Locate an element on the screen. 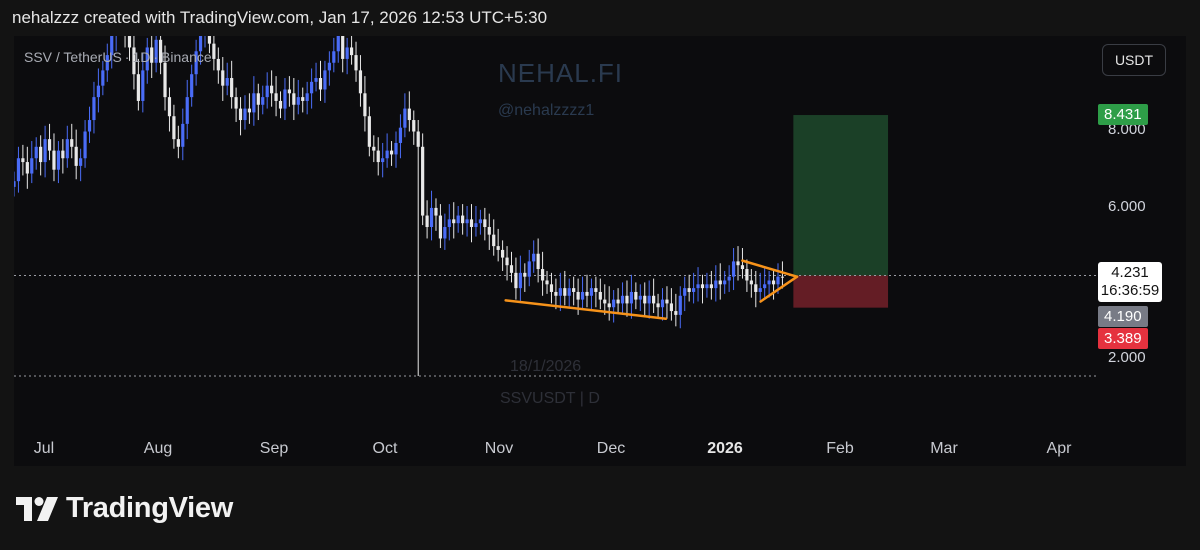  currency-button: USDT is located at coordinates (1134, 60).